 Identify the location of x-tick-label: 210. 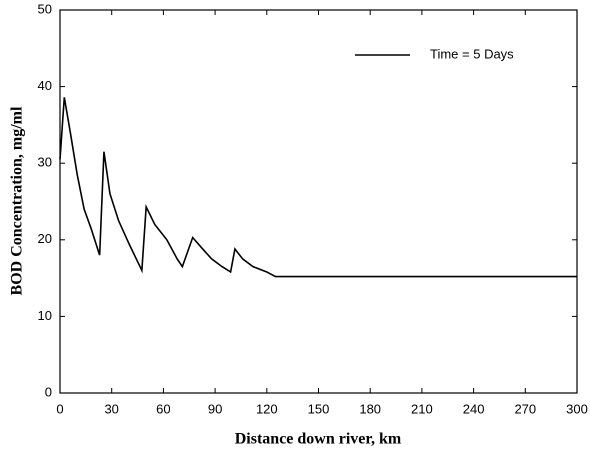
(422, 408).